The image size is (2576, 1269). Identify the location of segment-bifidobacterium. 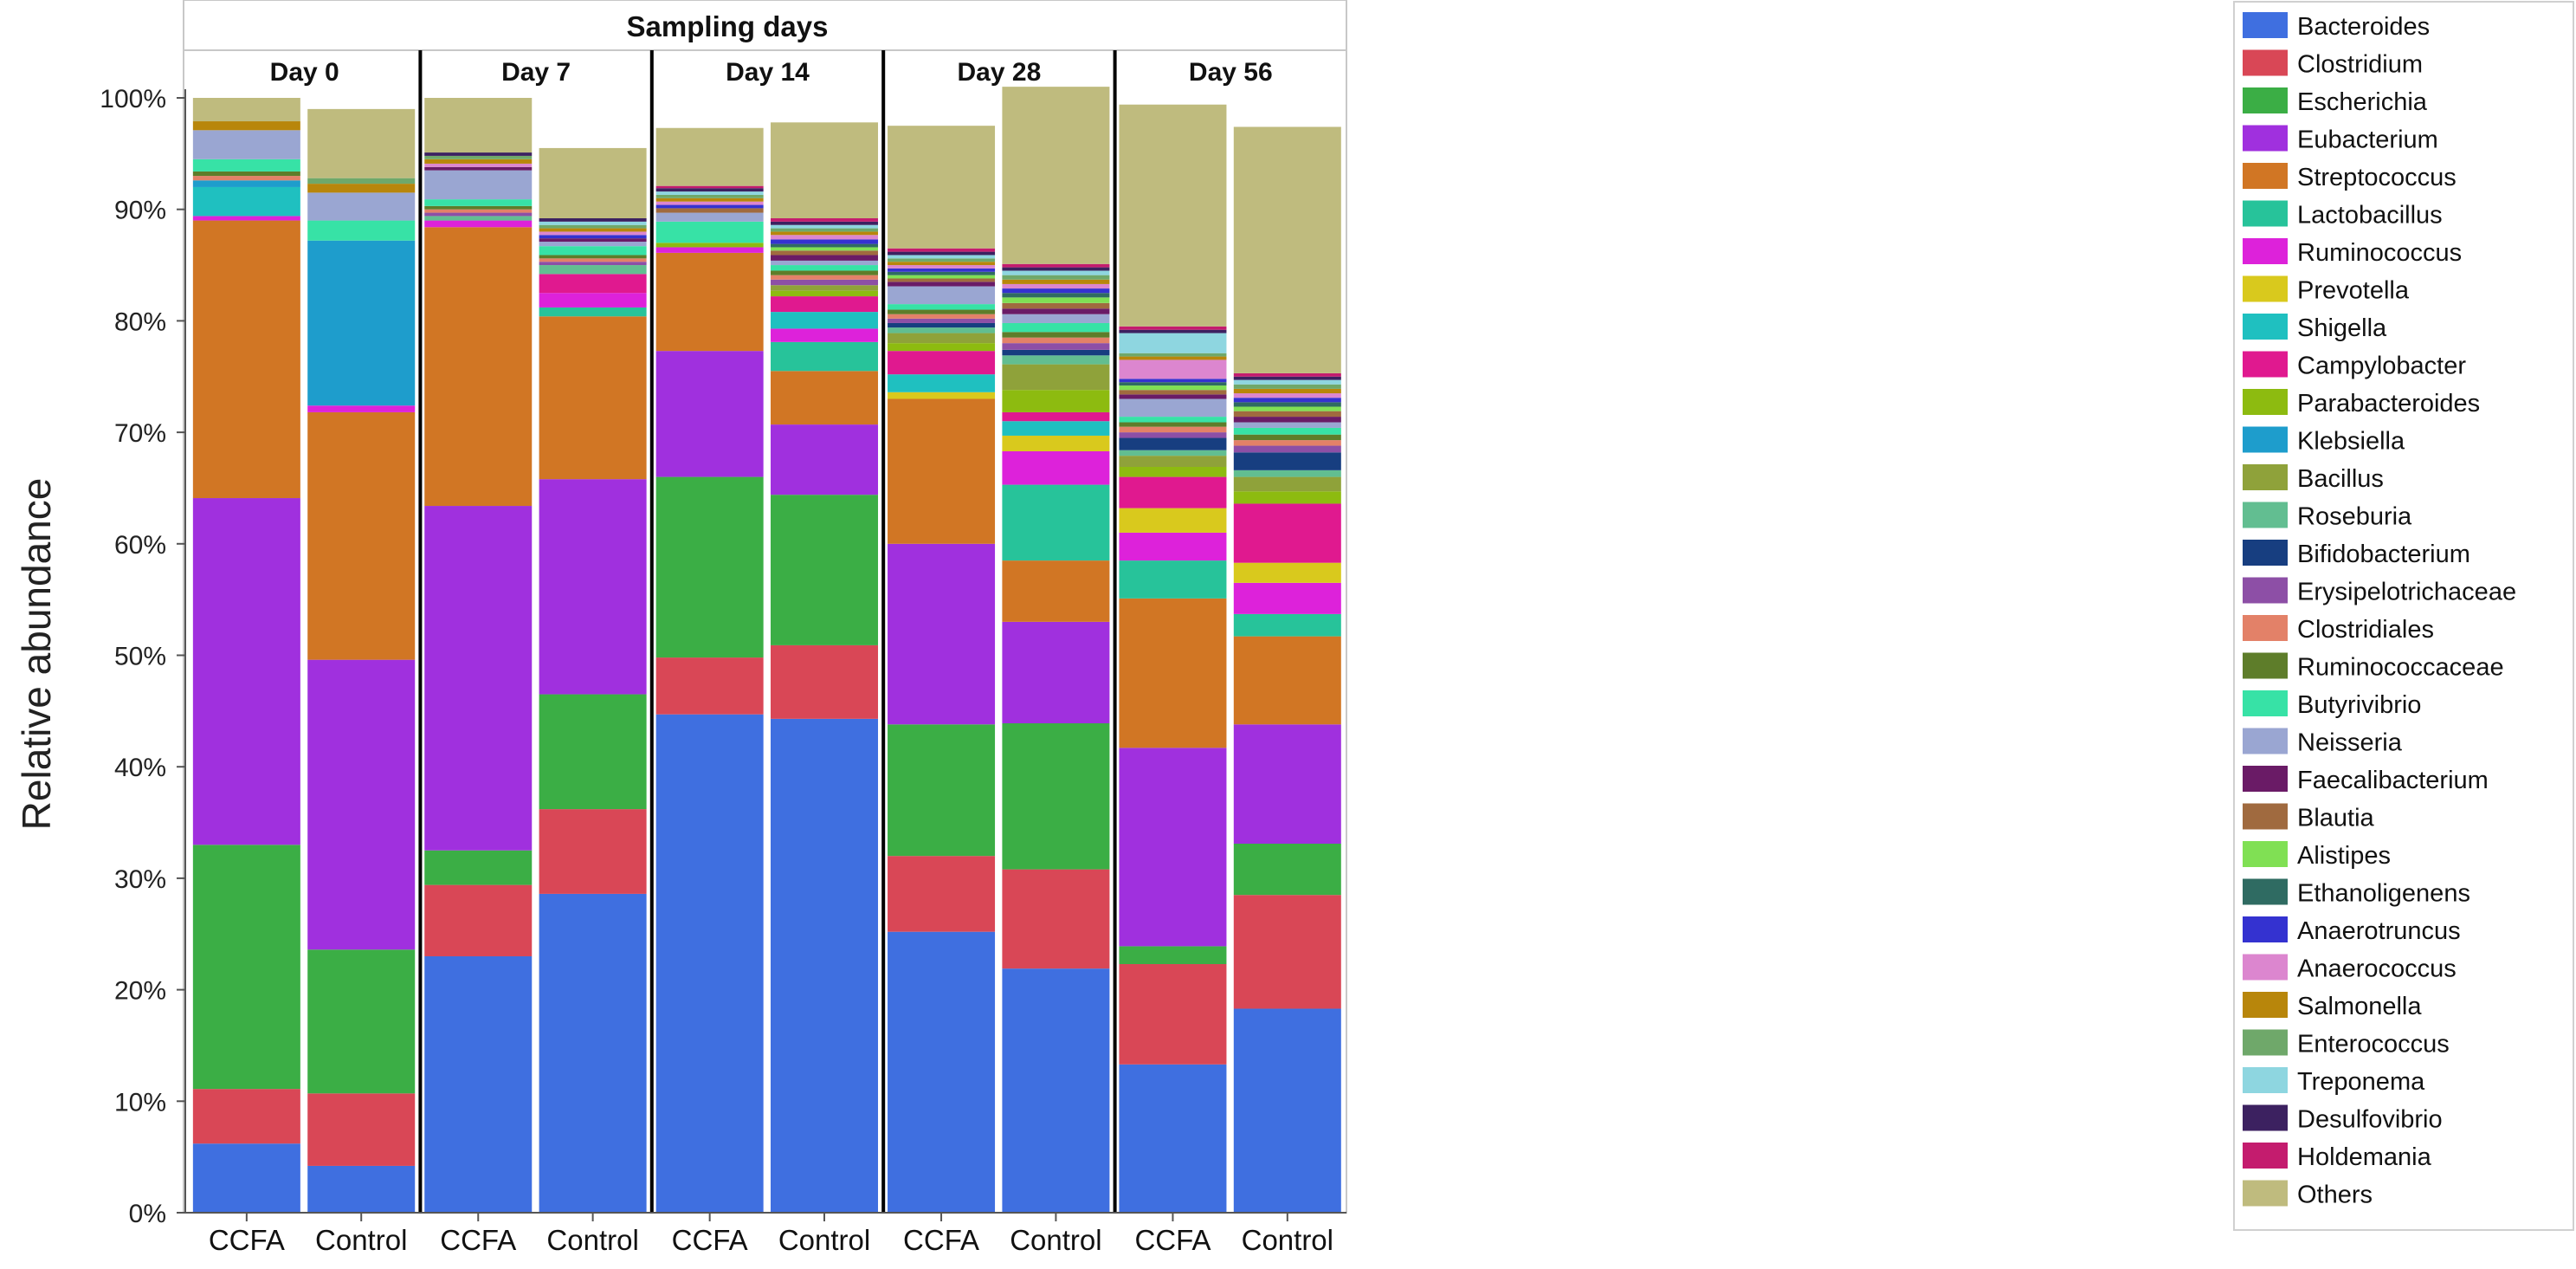
(942, 325).